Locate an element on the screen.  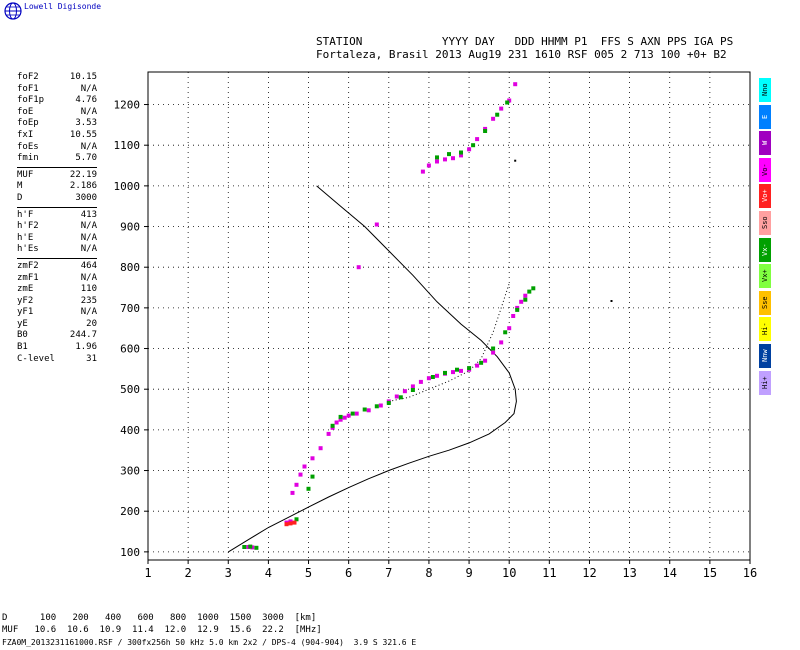
param-row: yF2 235 is located at coordinates (57, 302).